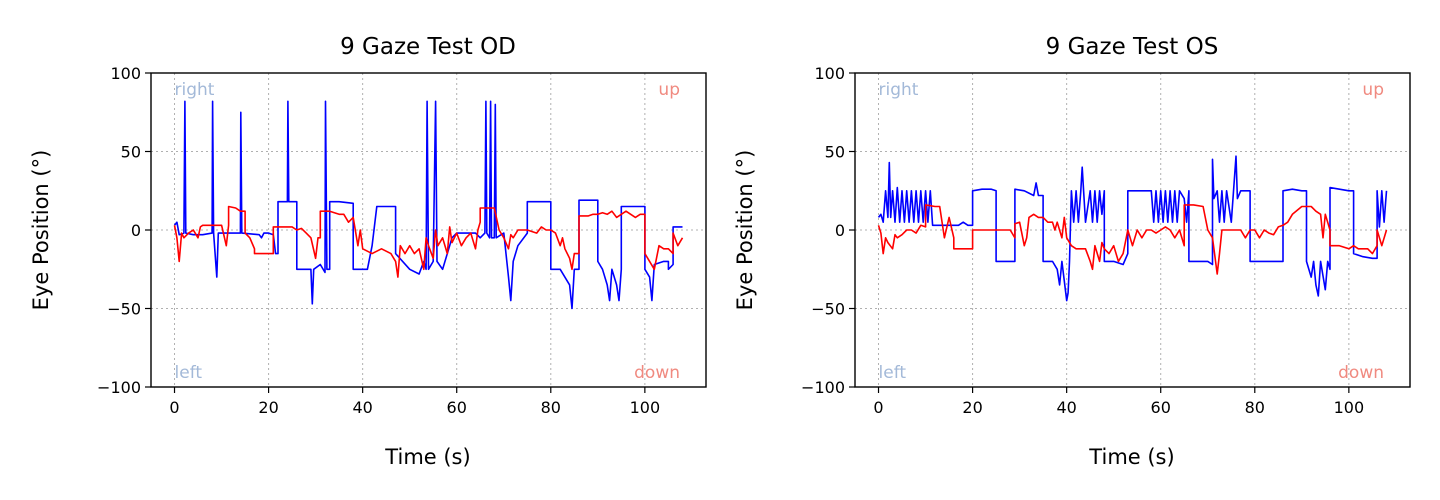  Describe the element at coordinates (428, 47) in the screenshot. I see `chart-title: 9 Gaze Test OD` at that location.